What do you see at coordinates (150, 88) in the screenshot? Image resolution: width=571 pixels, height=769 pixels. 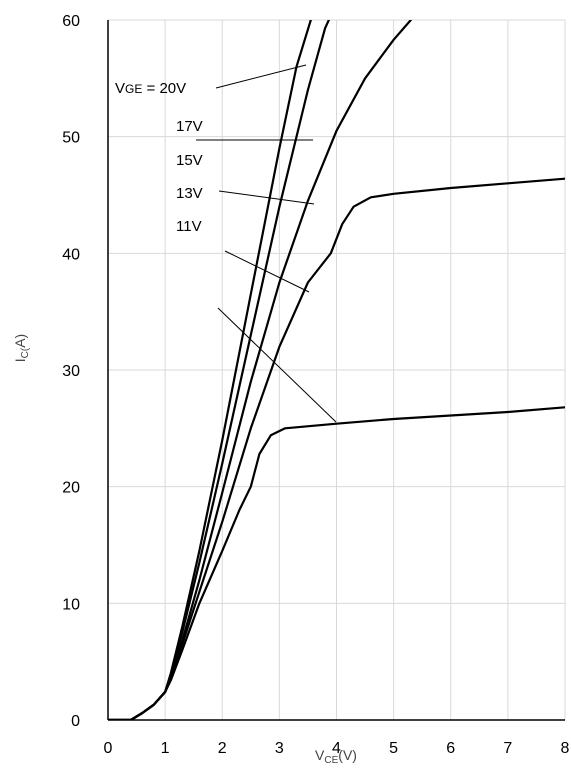 I see `annotation-label: VGE = 20V` at bounding box center [150, 88].